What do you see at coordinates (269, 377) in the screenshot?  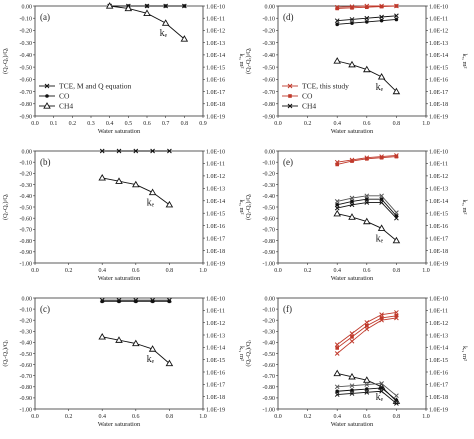 I see `y-tick-label: -0.70` at bounding box center [269, 377].